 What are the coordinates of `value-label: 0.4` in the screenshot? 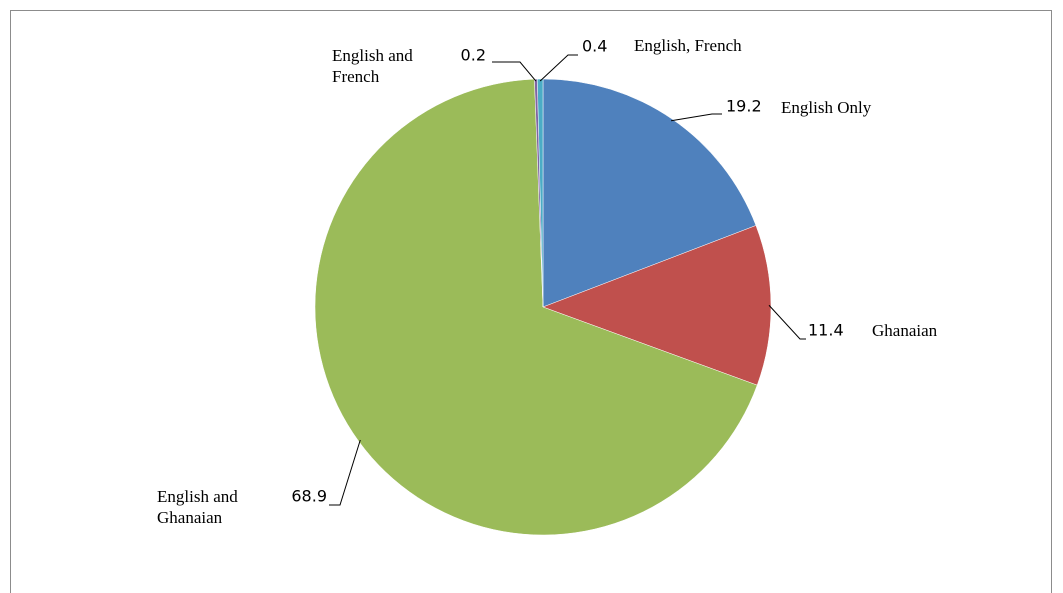 It's located at (594, 46).